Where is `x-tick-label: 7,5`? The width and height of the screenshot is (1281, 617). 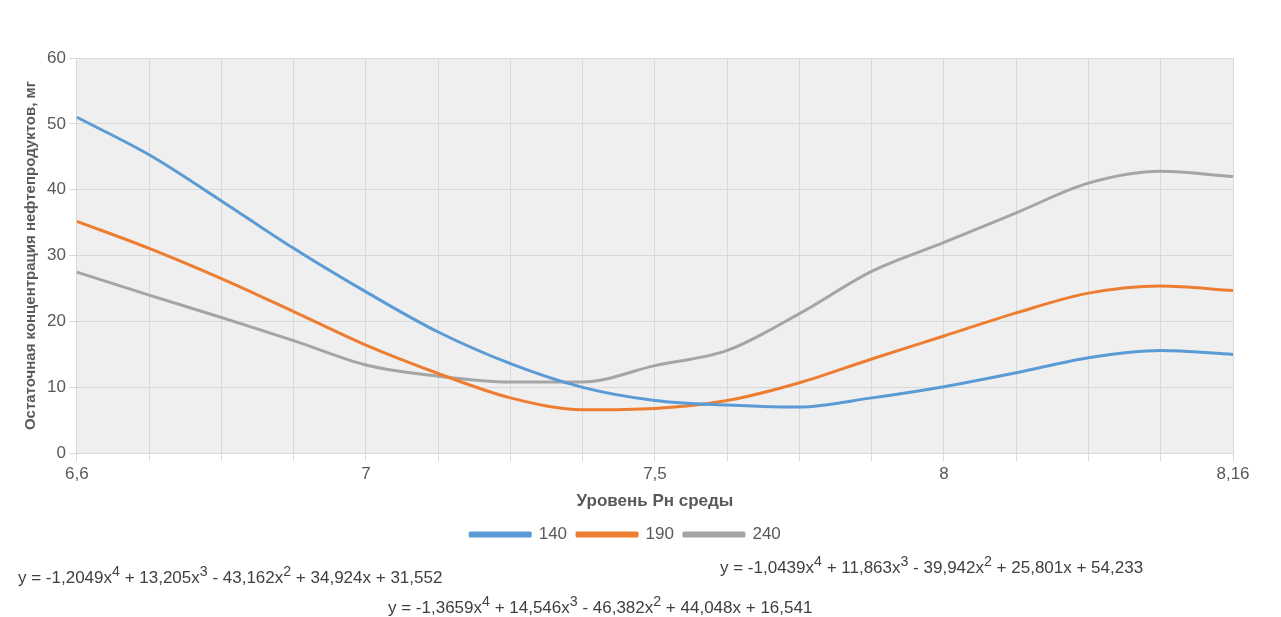
x-tick-label: 7,5 is located at coordinates (655, 474).